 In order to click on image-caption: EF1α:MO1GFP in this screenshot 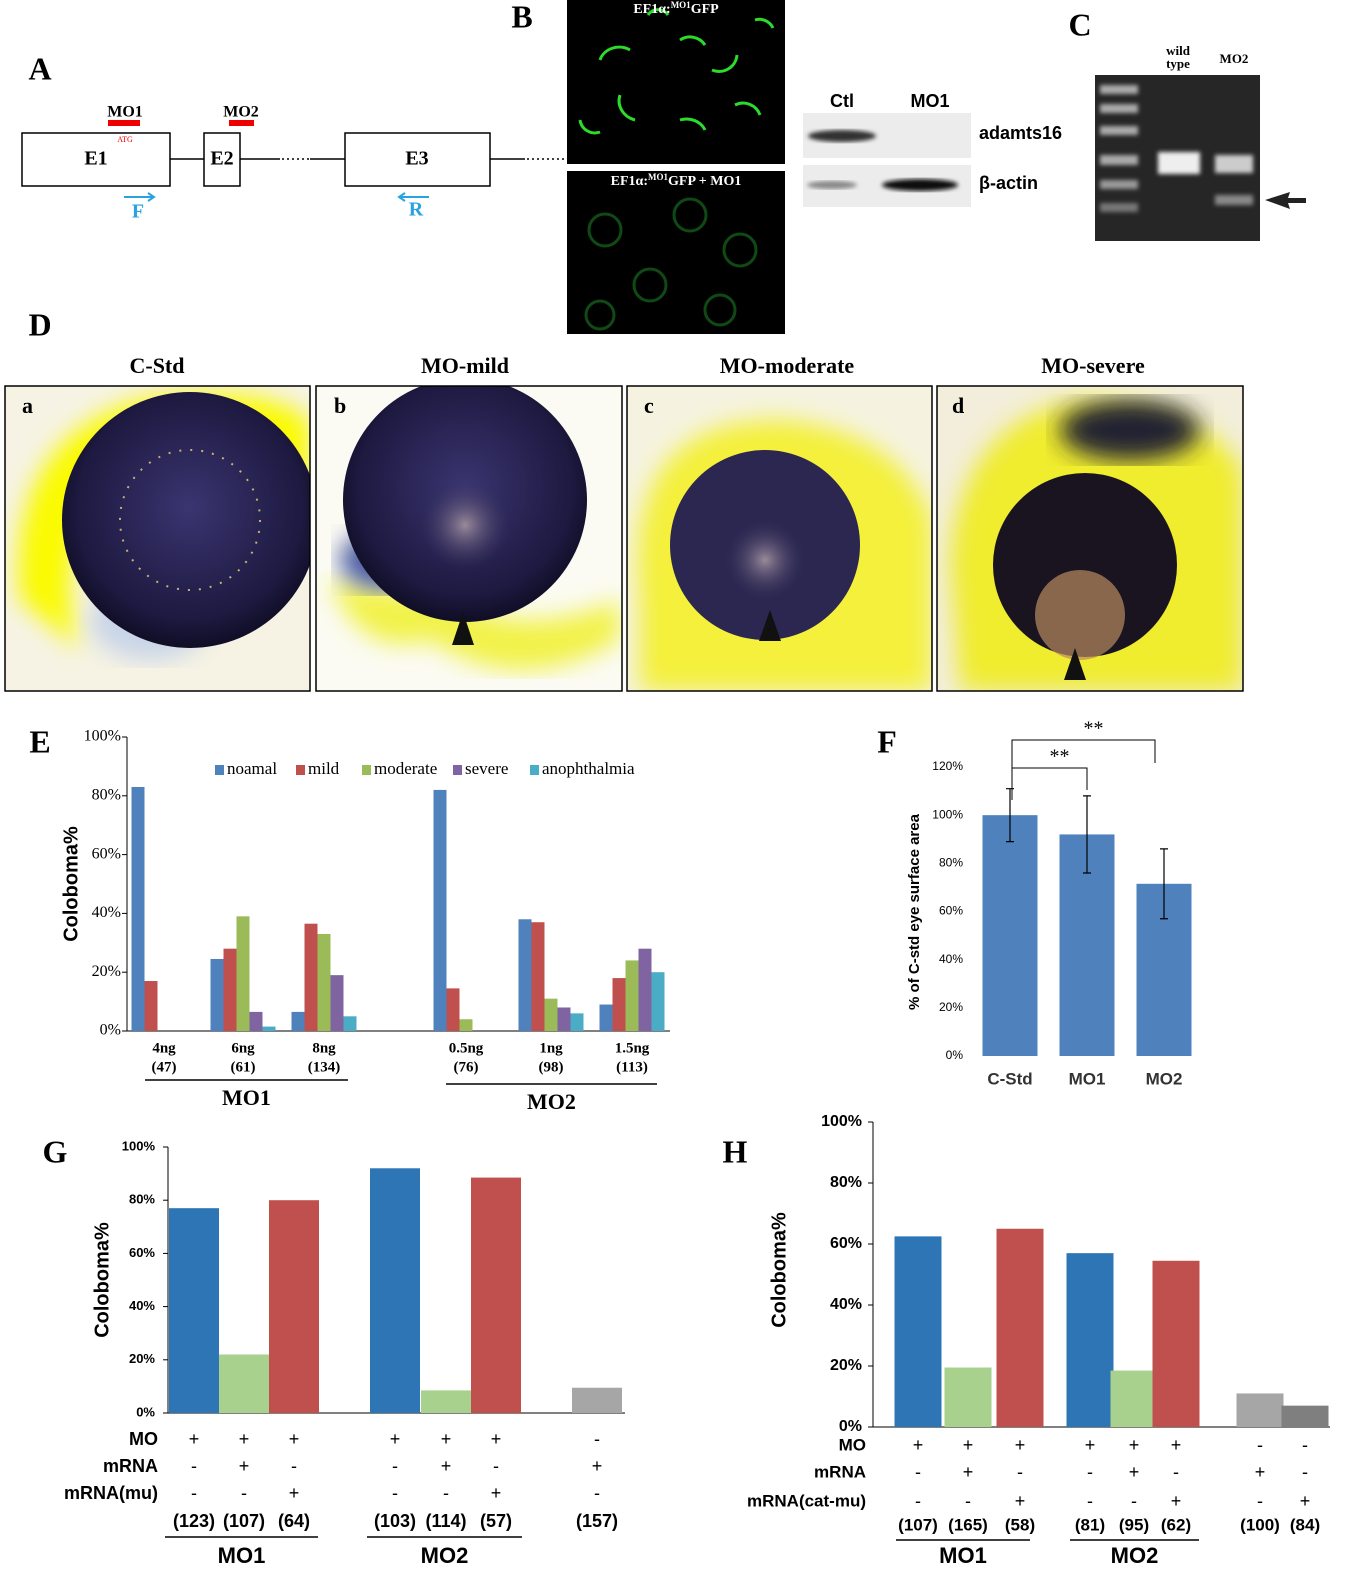, I will do `click(676, 8)`.